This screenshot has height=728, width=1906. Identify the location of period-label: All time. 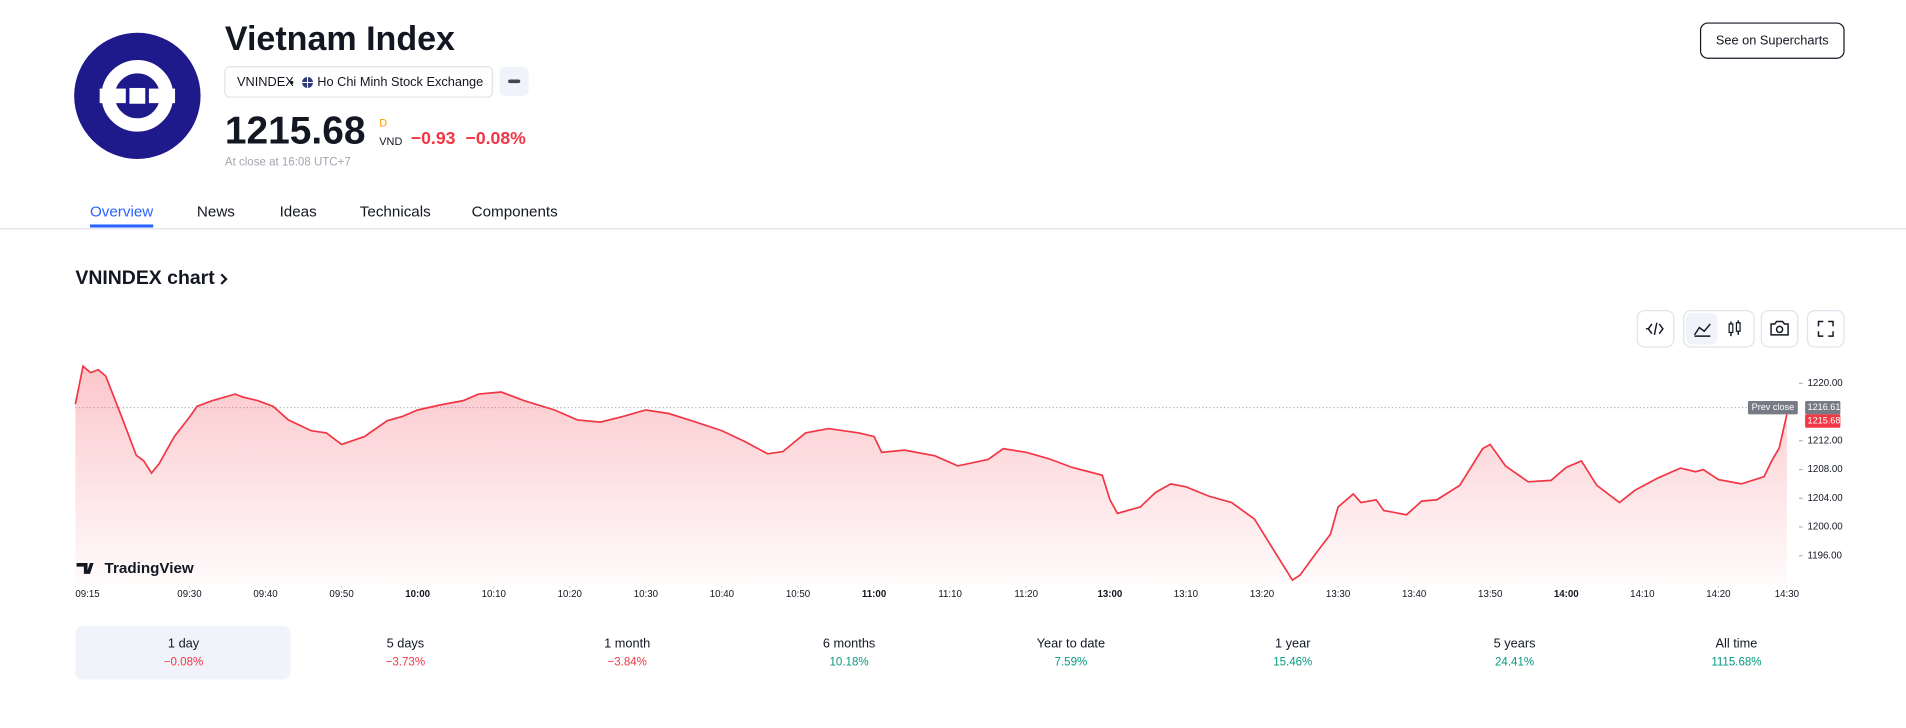
(1737, 643).